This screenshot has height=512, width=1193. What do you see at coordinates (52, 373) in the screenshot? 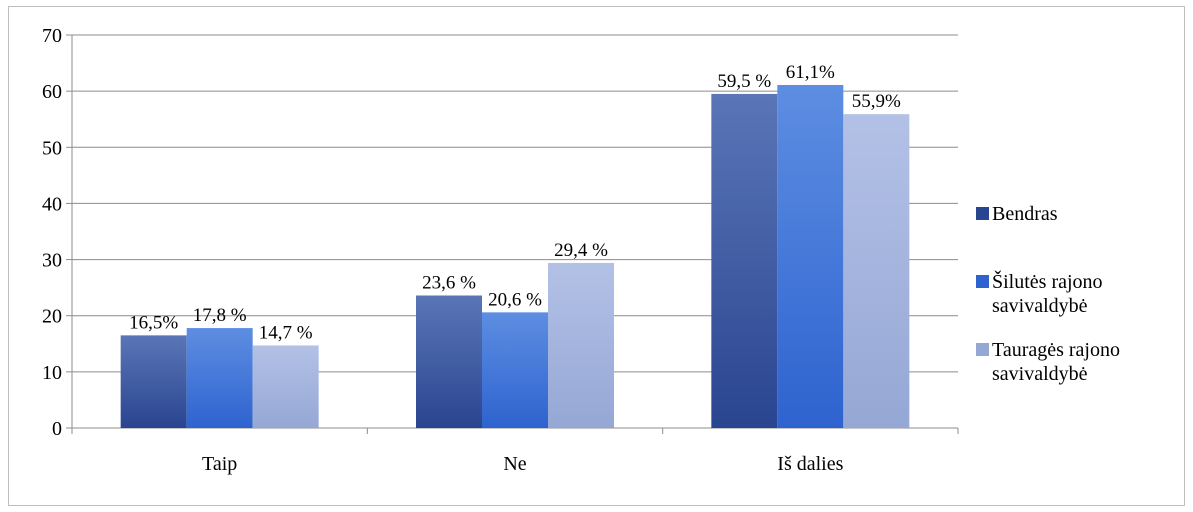
I see `y-tick-label: 10` at bounding box center [52, 373].